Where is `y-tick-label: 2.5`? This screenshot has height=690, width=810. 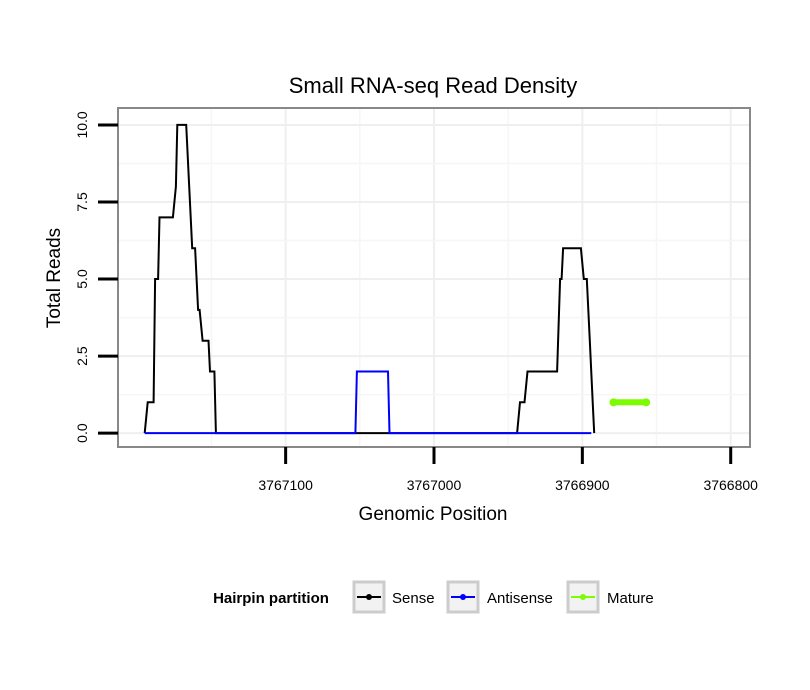
y-tick-label: 2.5 is located at coordinates (82, 356).